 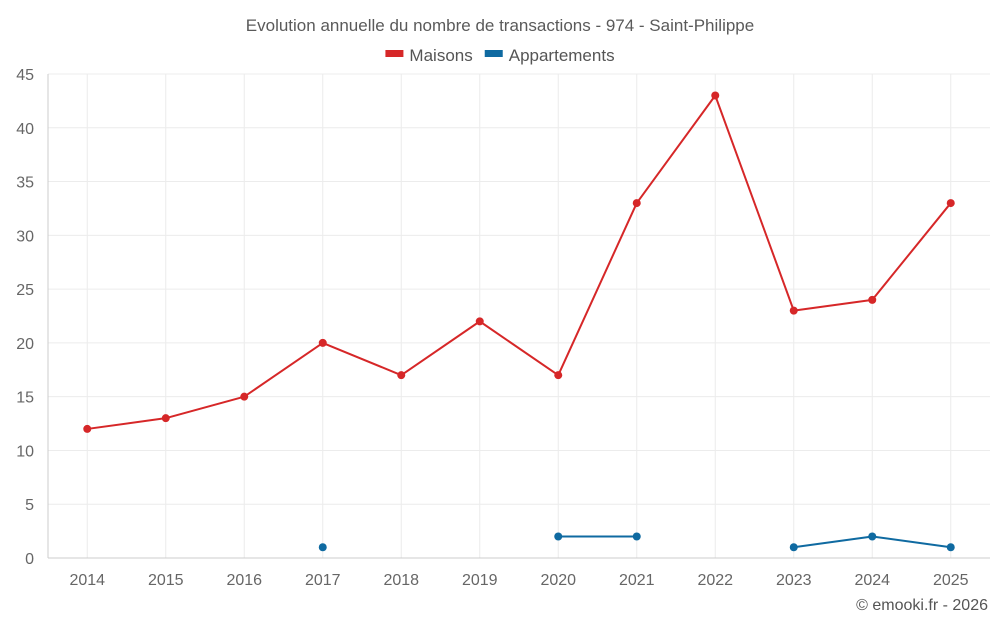 I want to click on series-appartements, so click(x=636, y=542).